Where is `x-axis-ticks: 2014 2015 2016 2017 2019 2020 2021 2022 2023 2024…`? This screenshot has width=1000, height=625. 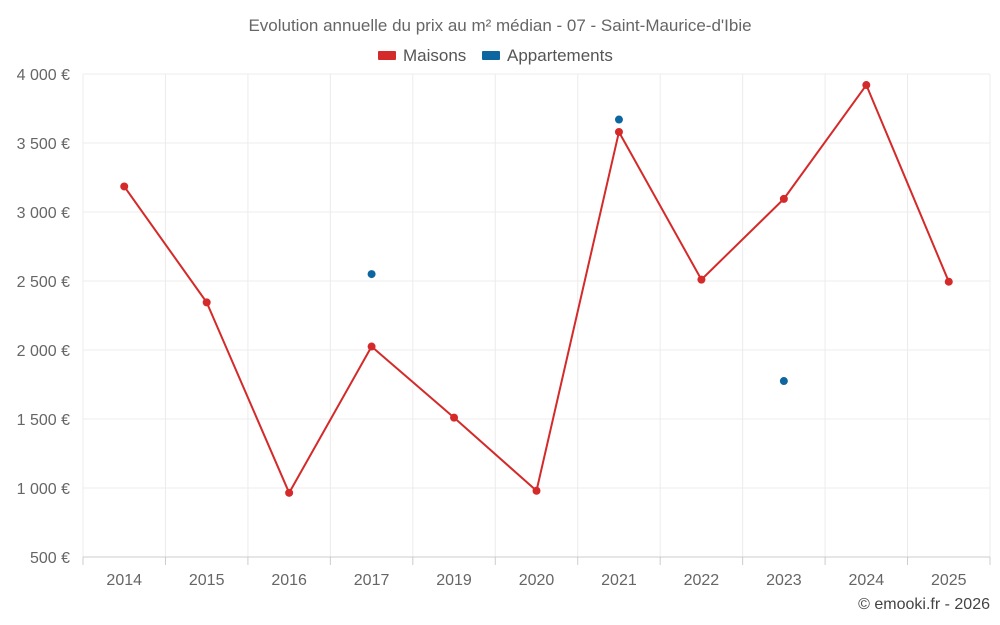 x-axis-ticks: 2014 2015 2016 2017 2019 2020 2021 2022 2023 2024… is located at coordinates (536, 573).